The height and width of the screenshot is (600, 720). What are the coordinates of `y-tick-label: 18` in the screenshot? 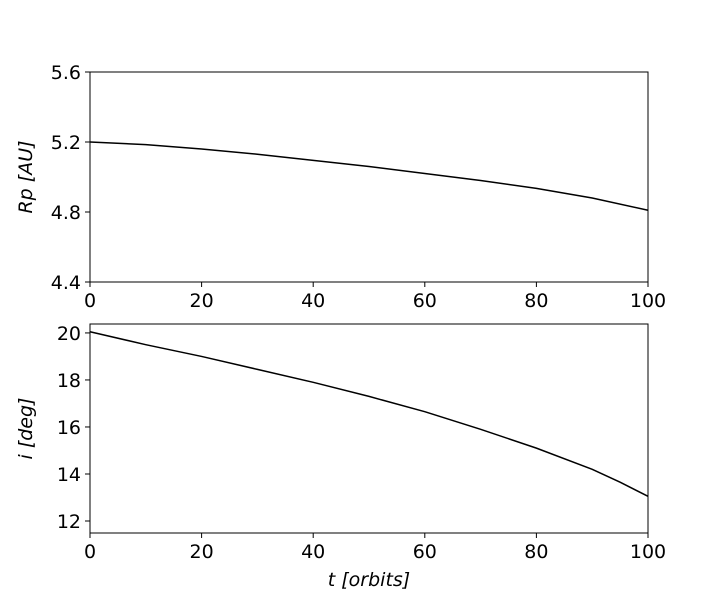 It's located at (69, 381).